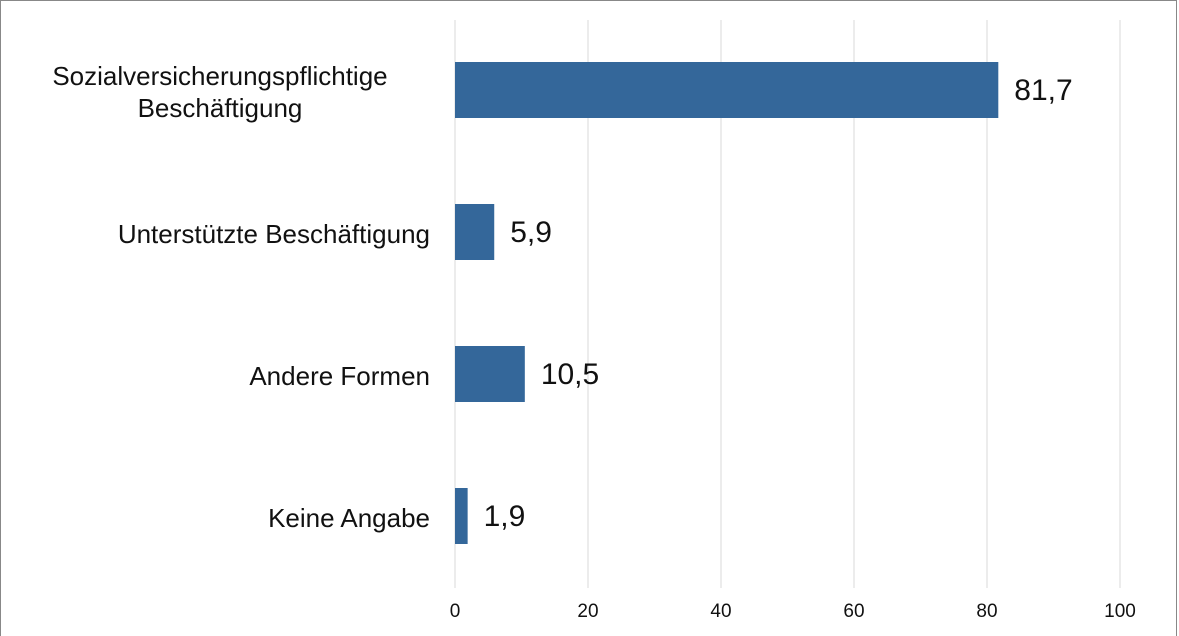 The width and height of the screenshot is (1179, 636). Describe the element at coordinates (1043, 90) in the screenshot. I see `value-label: 81,7` at that location.